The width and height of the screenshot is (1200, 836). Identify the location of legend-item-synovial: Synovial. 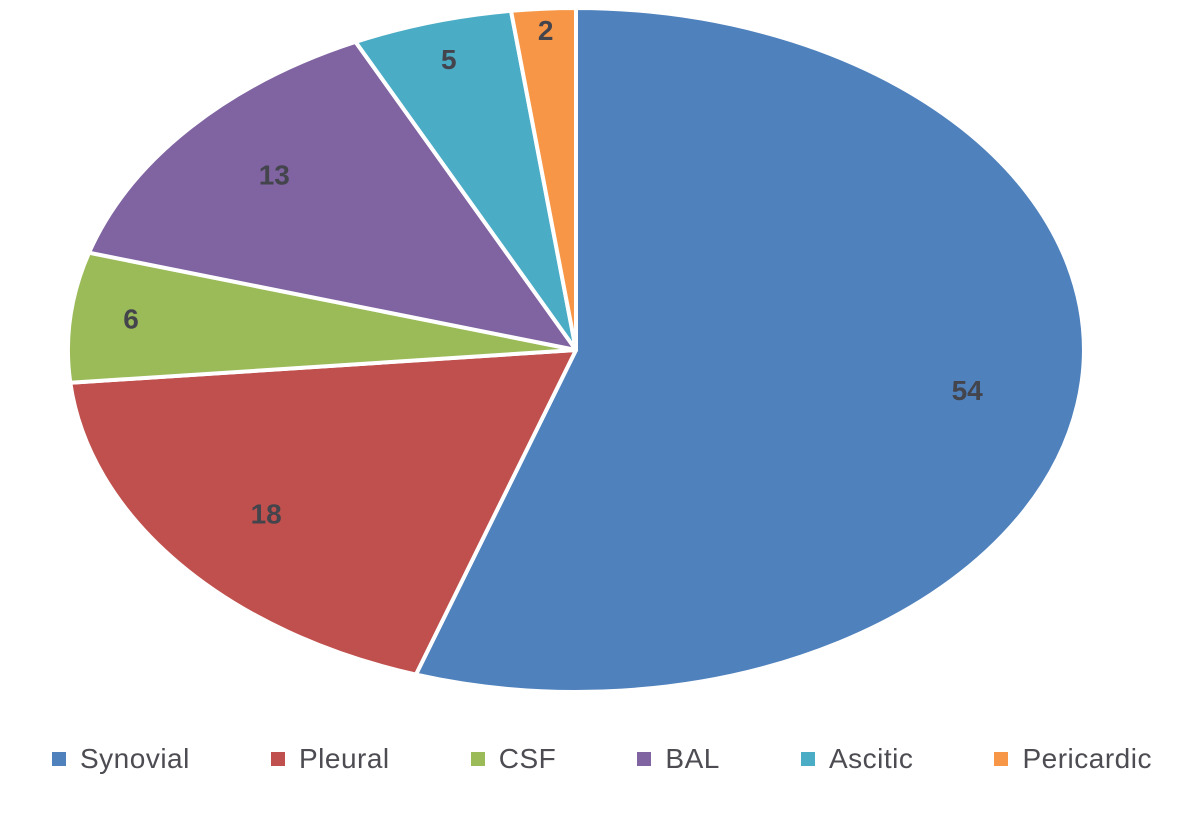
(121, 759).